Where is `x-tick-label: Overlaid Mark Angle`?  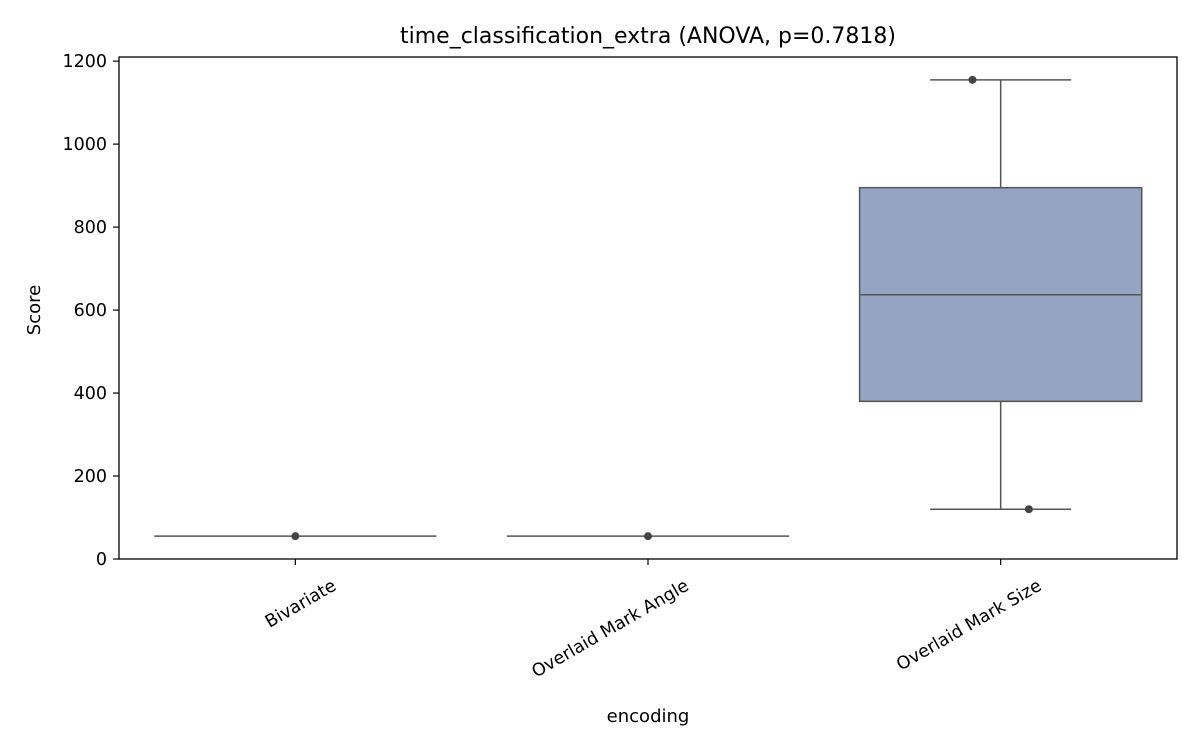
x-tick-label: Overlaid Mark Angle is located at coordinates (611, 629).